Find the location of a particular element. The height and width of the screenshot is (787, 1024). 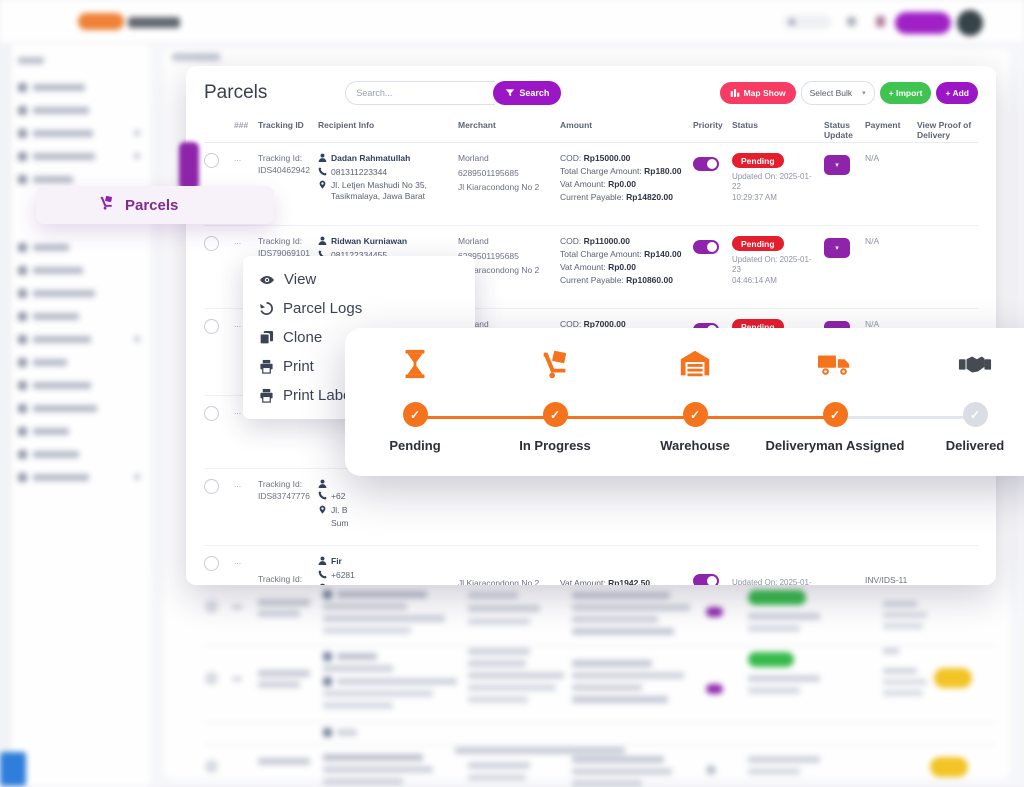

col-amount: Amount is located at coordinates (576, 125).